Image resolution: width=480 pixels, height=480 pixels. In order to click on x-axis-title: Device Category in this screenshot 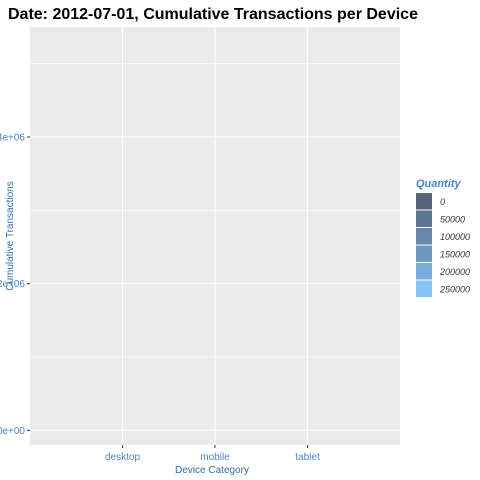, I will do `click(212, 470)`.